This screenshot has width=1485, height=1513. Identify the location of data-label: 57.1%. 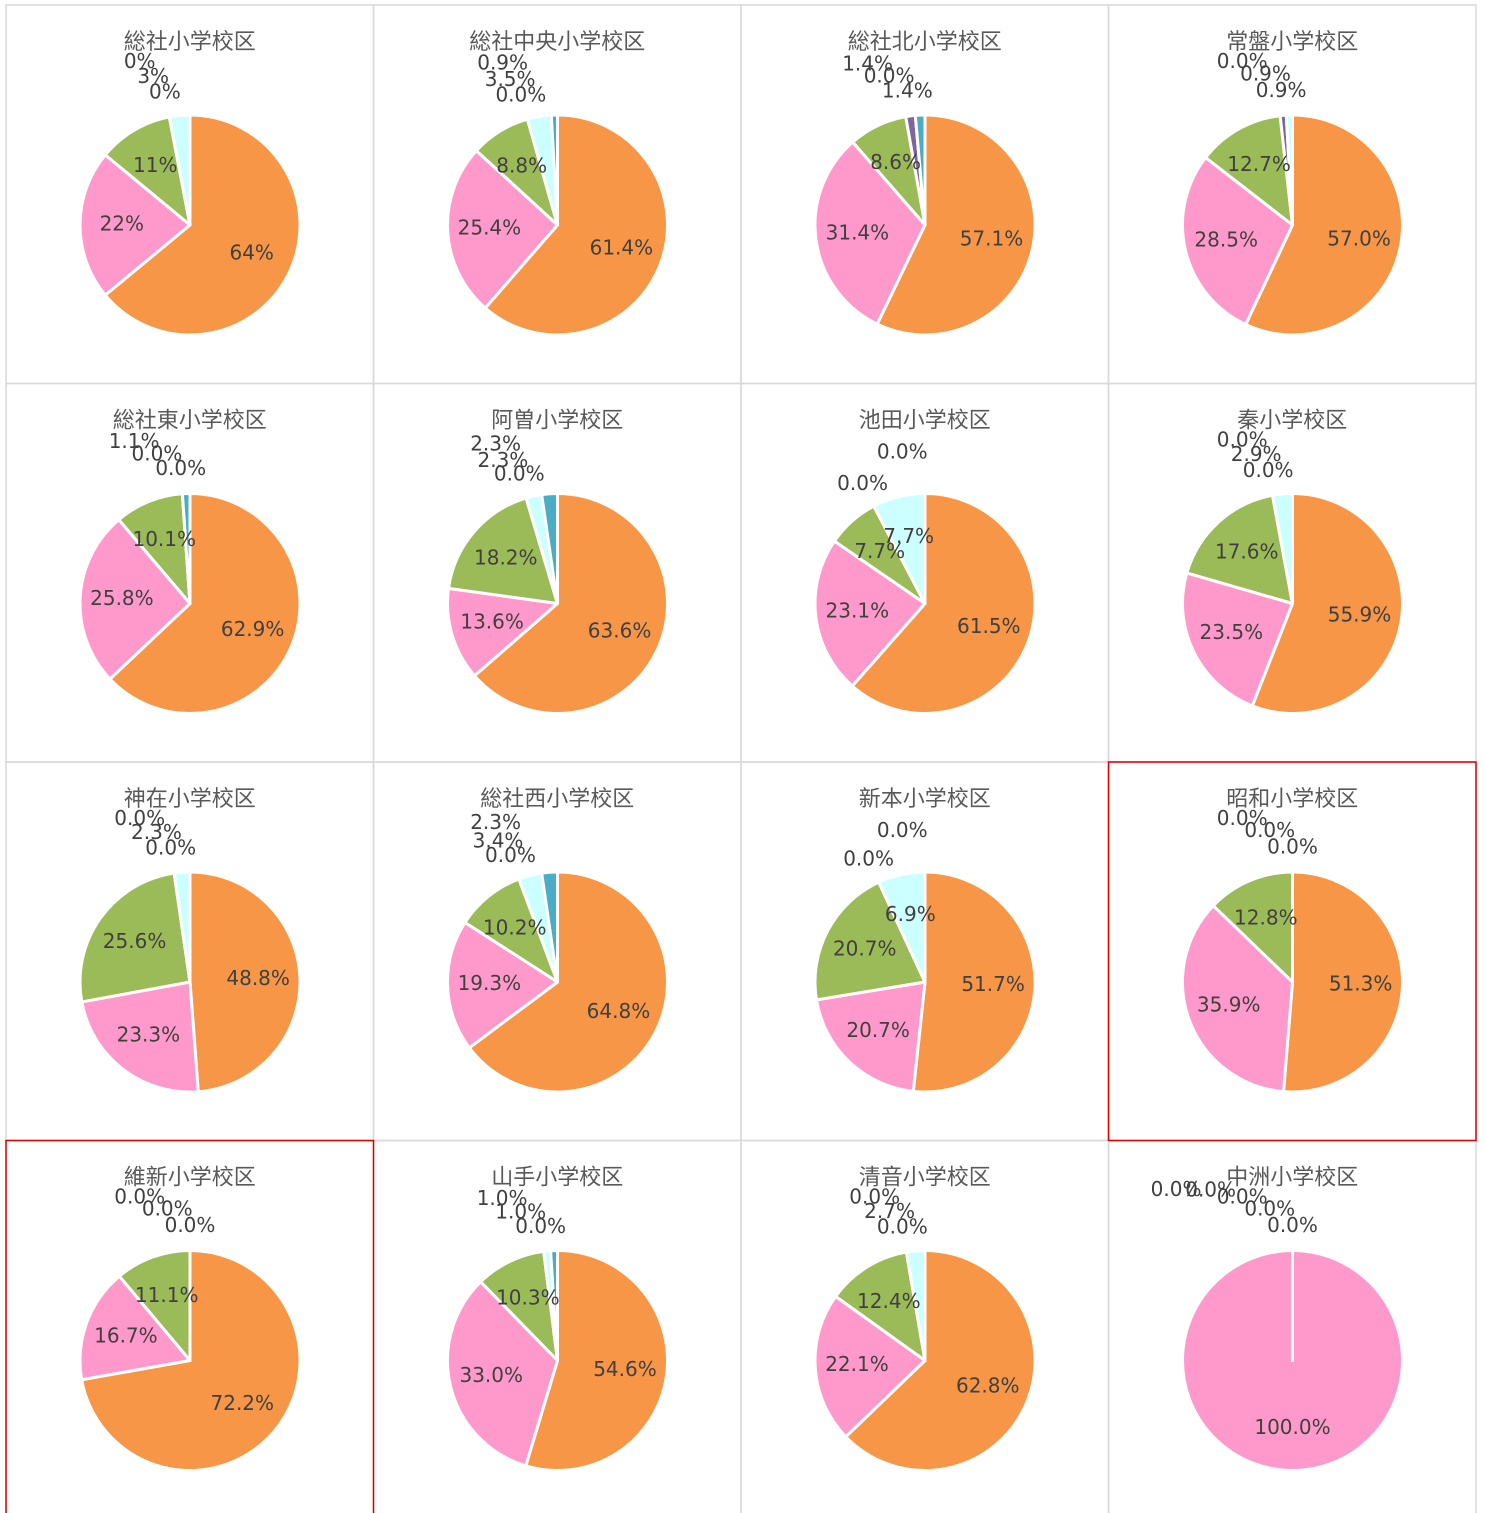
(992, 239).